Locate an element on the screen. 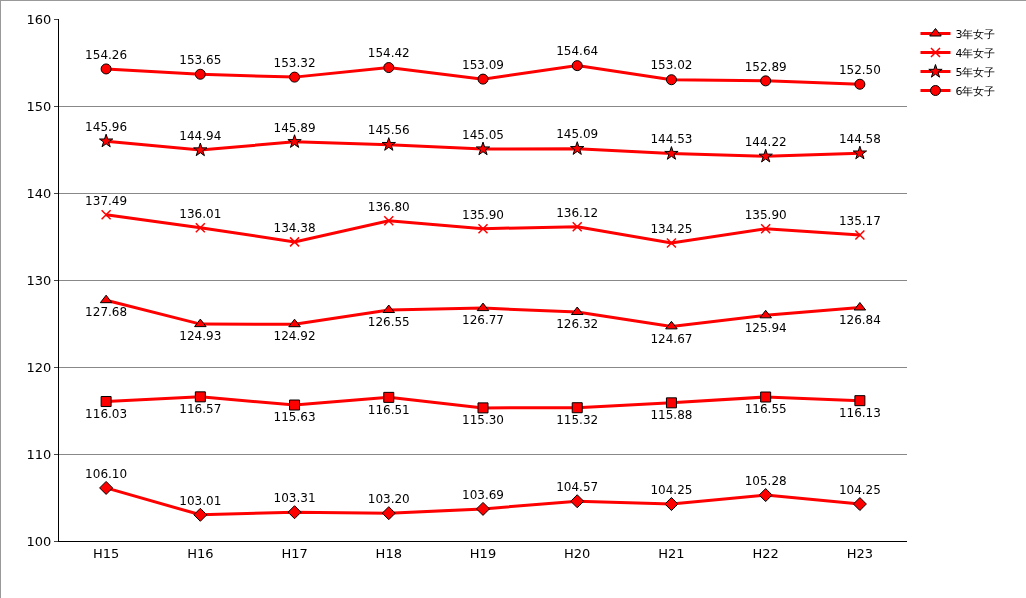 The height and width of the screenshot is (598, 1026). data-label: 126.84 is located at coordinates (859, 319).